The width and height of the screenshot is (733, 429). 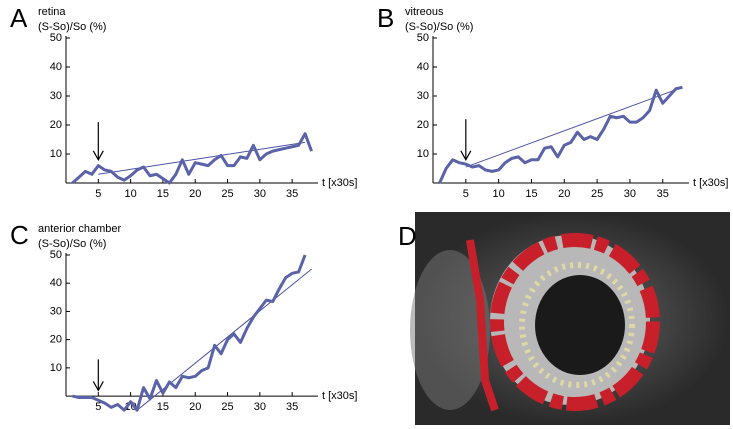 I want to click on panel-label: A, so click(x=19, y=18).